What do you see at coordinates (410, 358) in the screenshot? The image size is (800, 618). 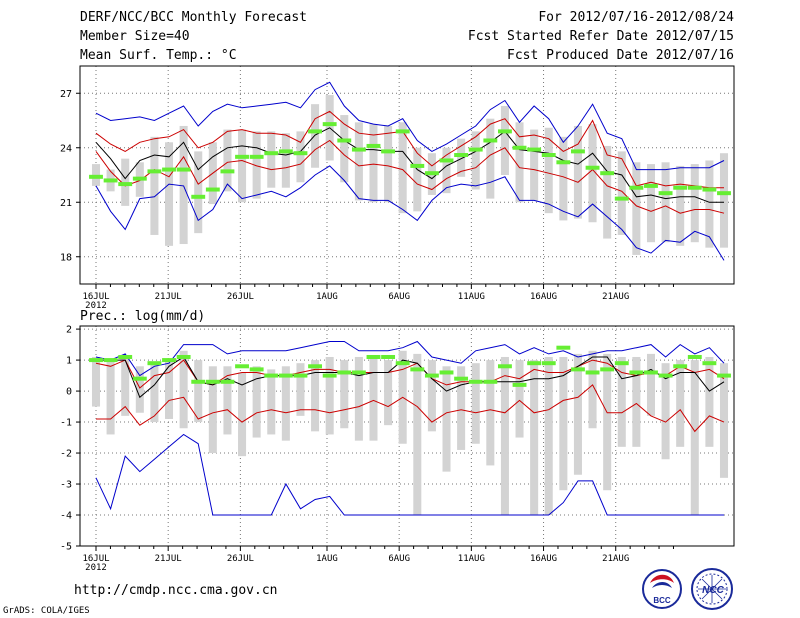 I see `series-line-max` at bounding box center [410, 358].